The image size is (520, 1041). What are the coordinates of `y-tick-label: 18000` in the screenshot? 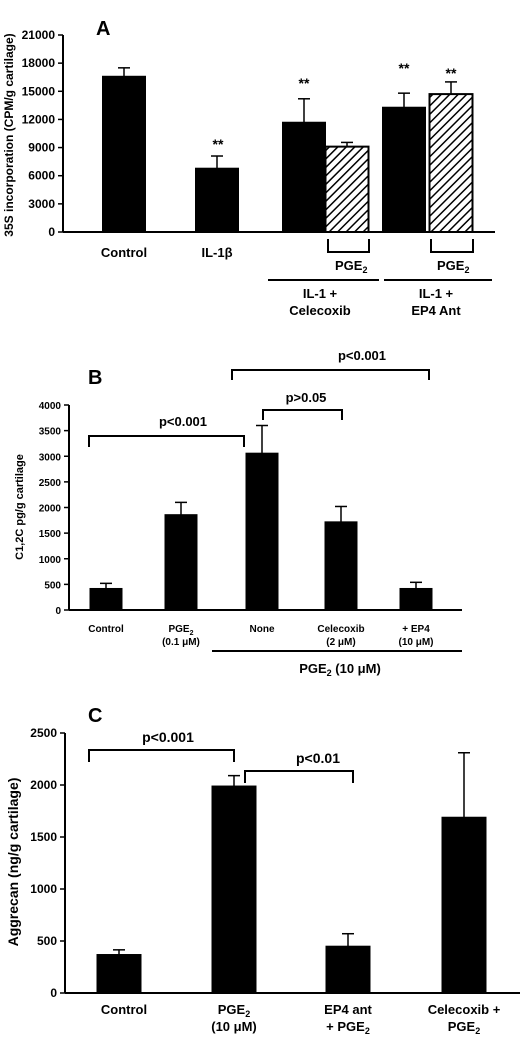 It's located at (39, 63).